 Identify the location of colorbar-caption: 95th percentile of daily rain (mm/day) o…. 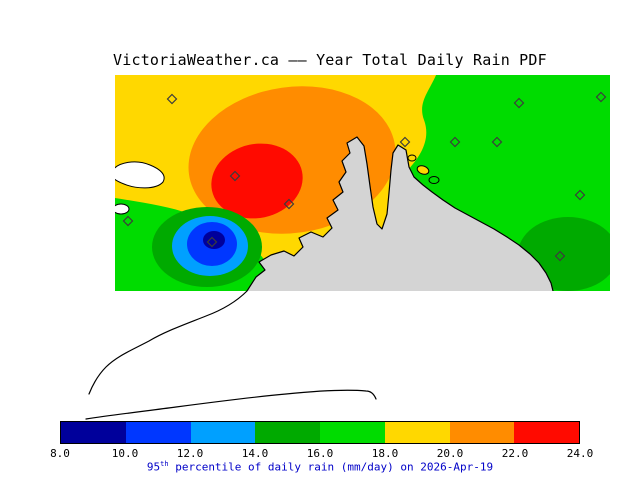
(320, 467).